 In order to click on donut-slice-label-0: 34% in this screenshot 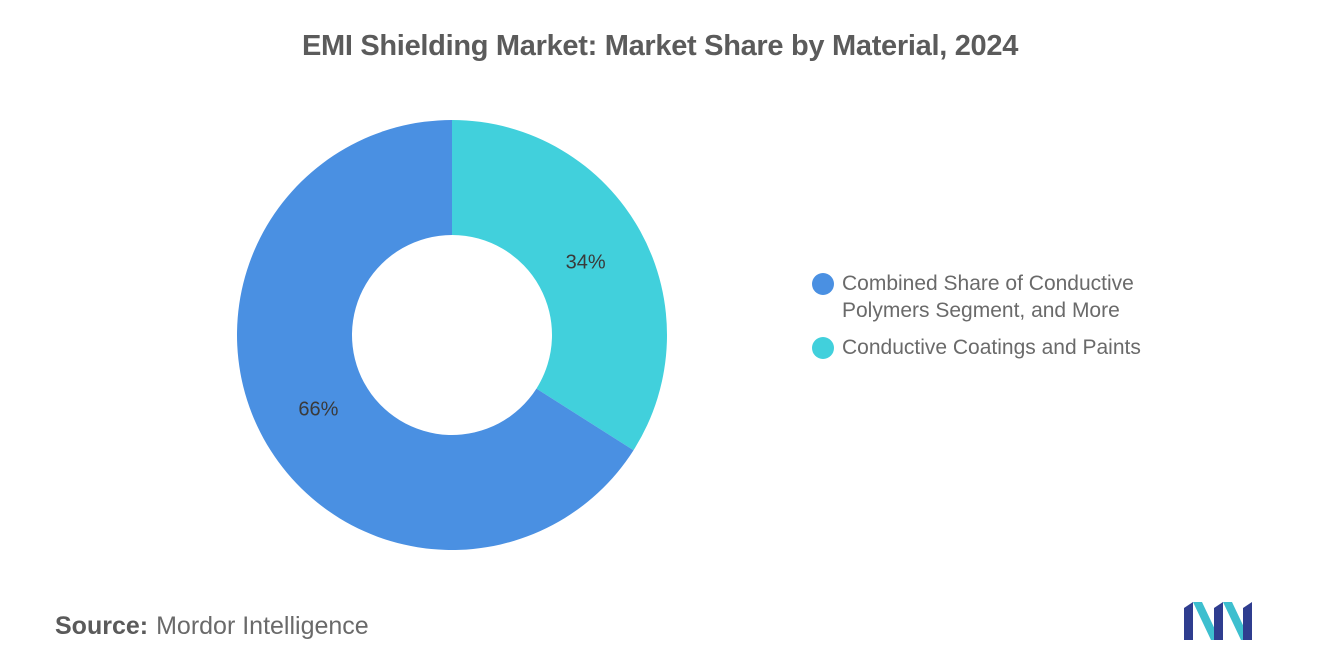, I will do `click(586, 263)`.